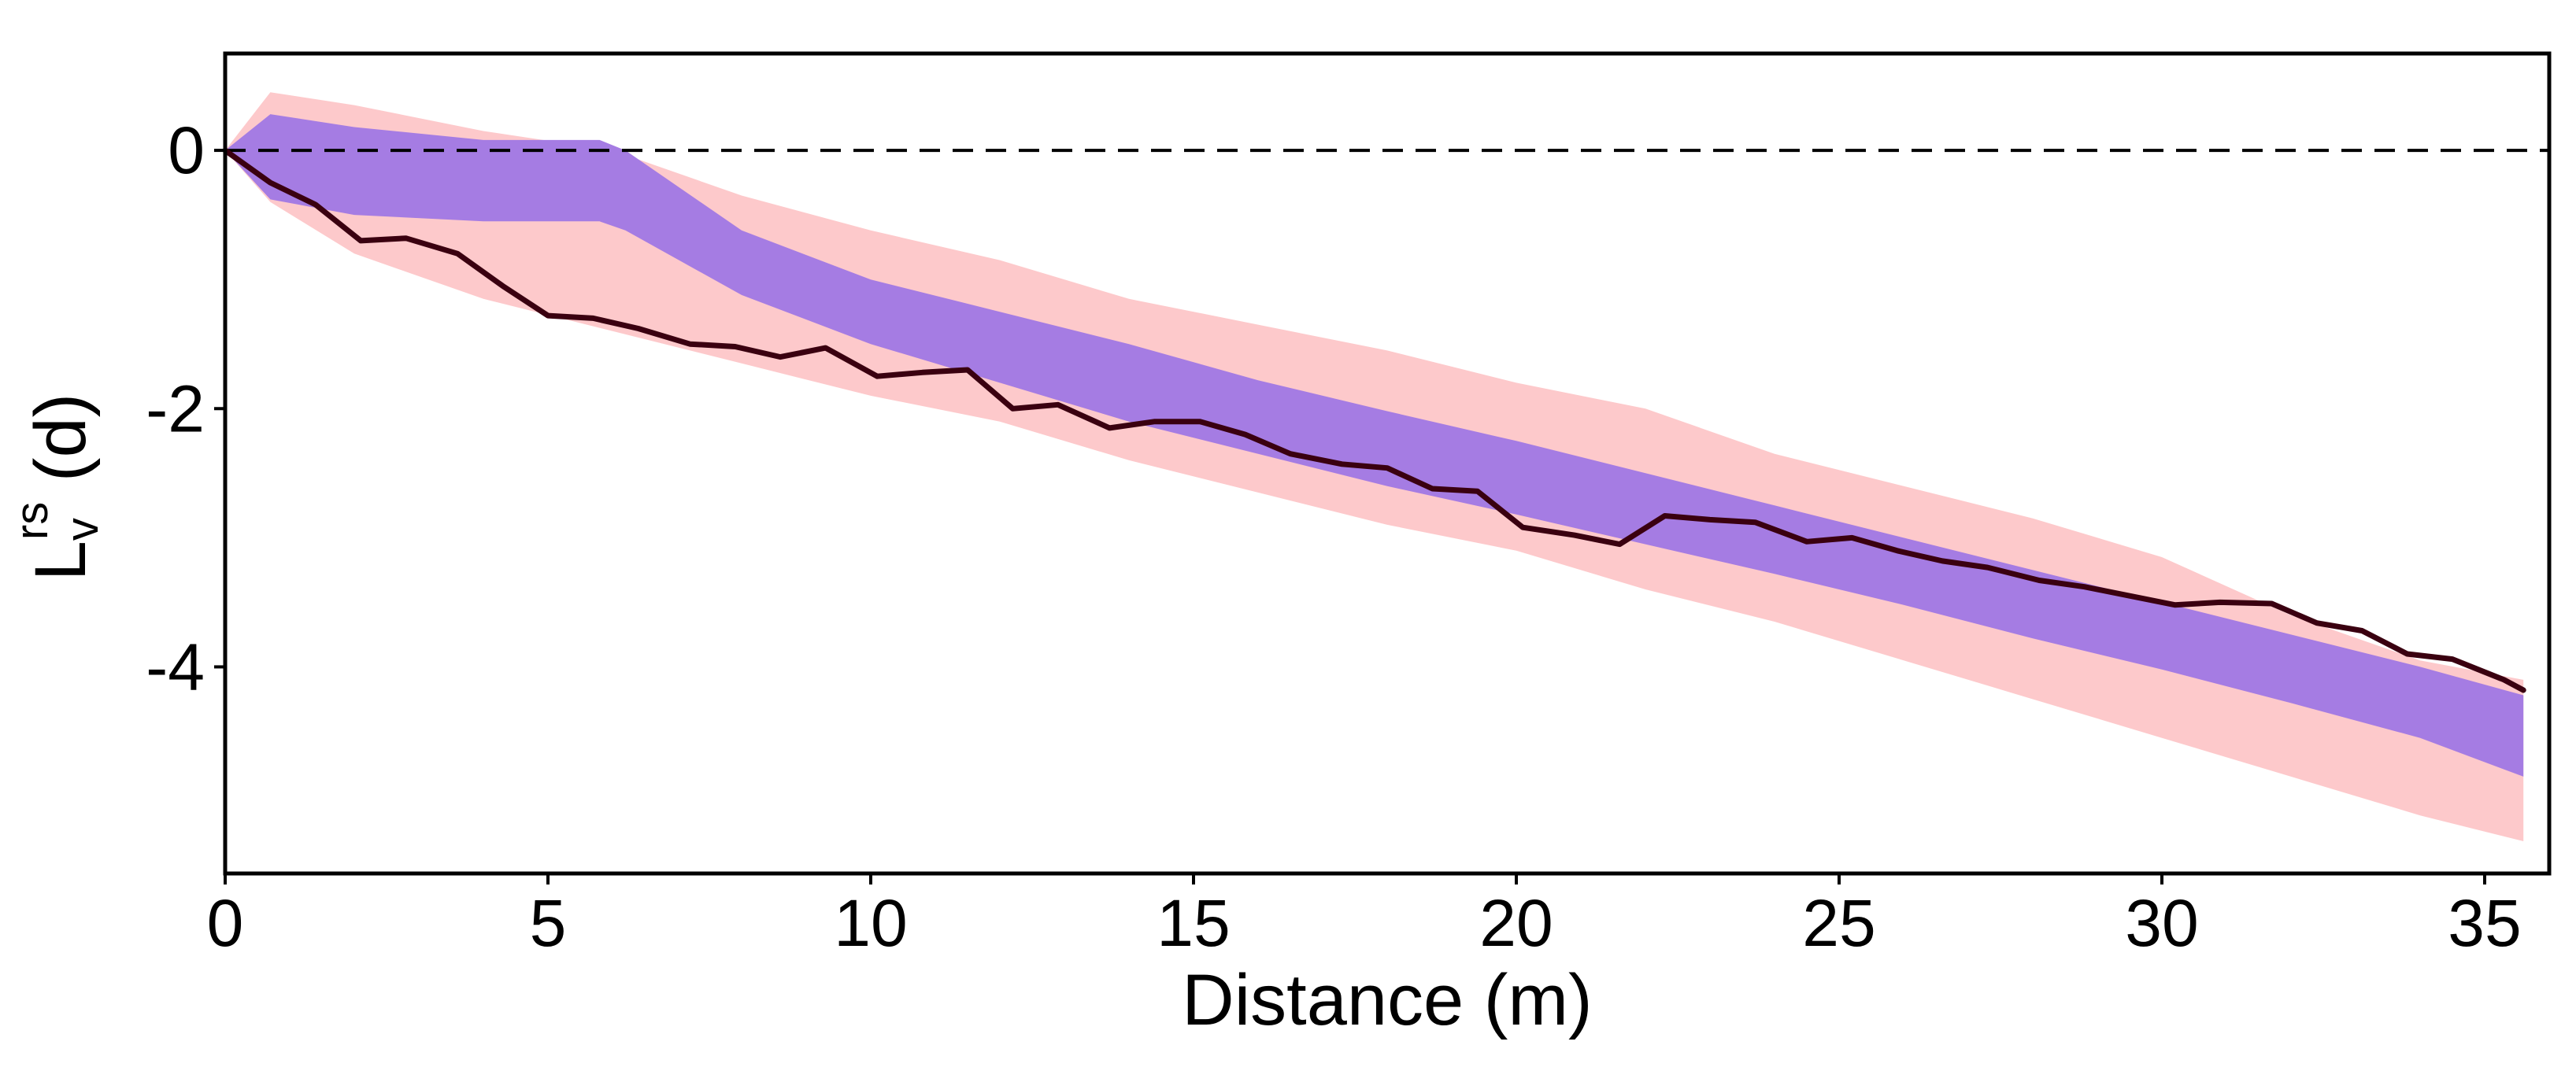  What do you see at coordinates (31, 521) in the screenshot?
I see `y-axis-title-superscript: rs` at bounding box center [31, 521].